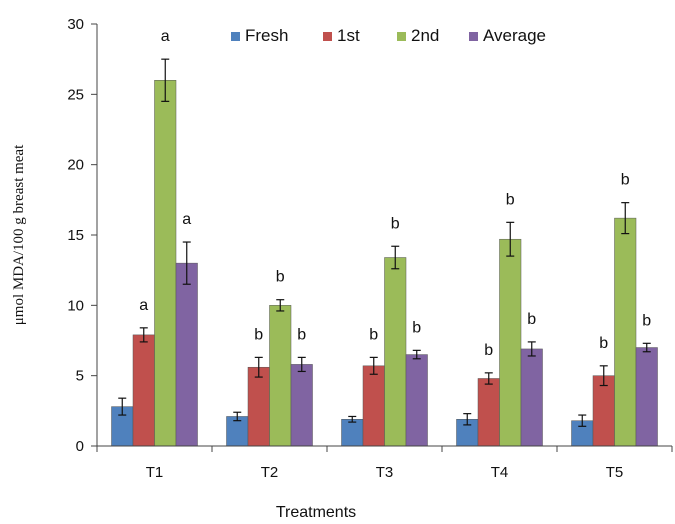  I want to click on x-tick-label: T4, so click(500, 472).